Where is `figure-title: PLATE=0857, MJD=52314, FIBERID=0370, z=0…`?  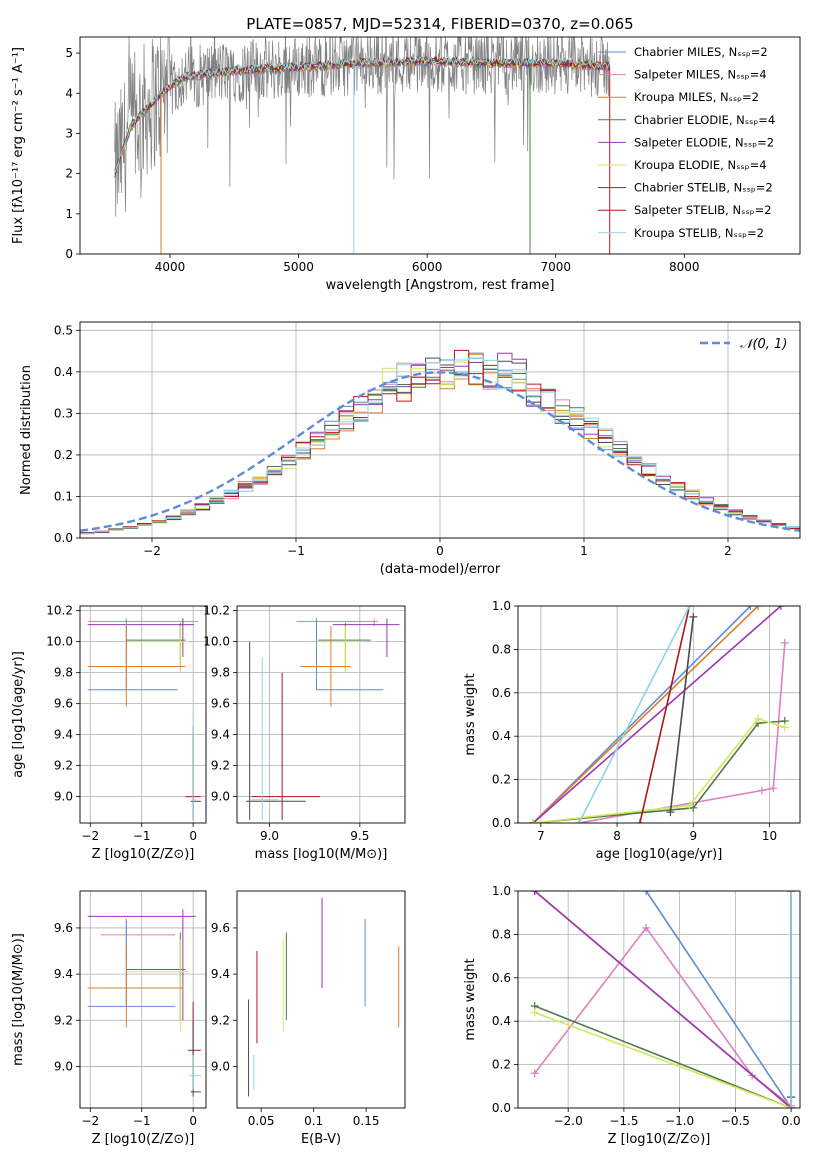 figure-title: PLATE=0857, MJD=52314, FIBERID=0370, z=0… is located at coordinates (439, 24).